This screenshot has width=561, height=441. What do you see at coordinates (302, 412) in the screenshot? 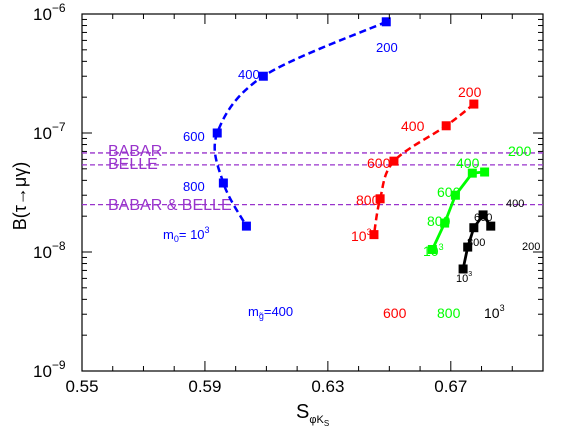
I see `x-axis-title-main: S` at bounding box center [302, 412].